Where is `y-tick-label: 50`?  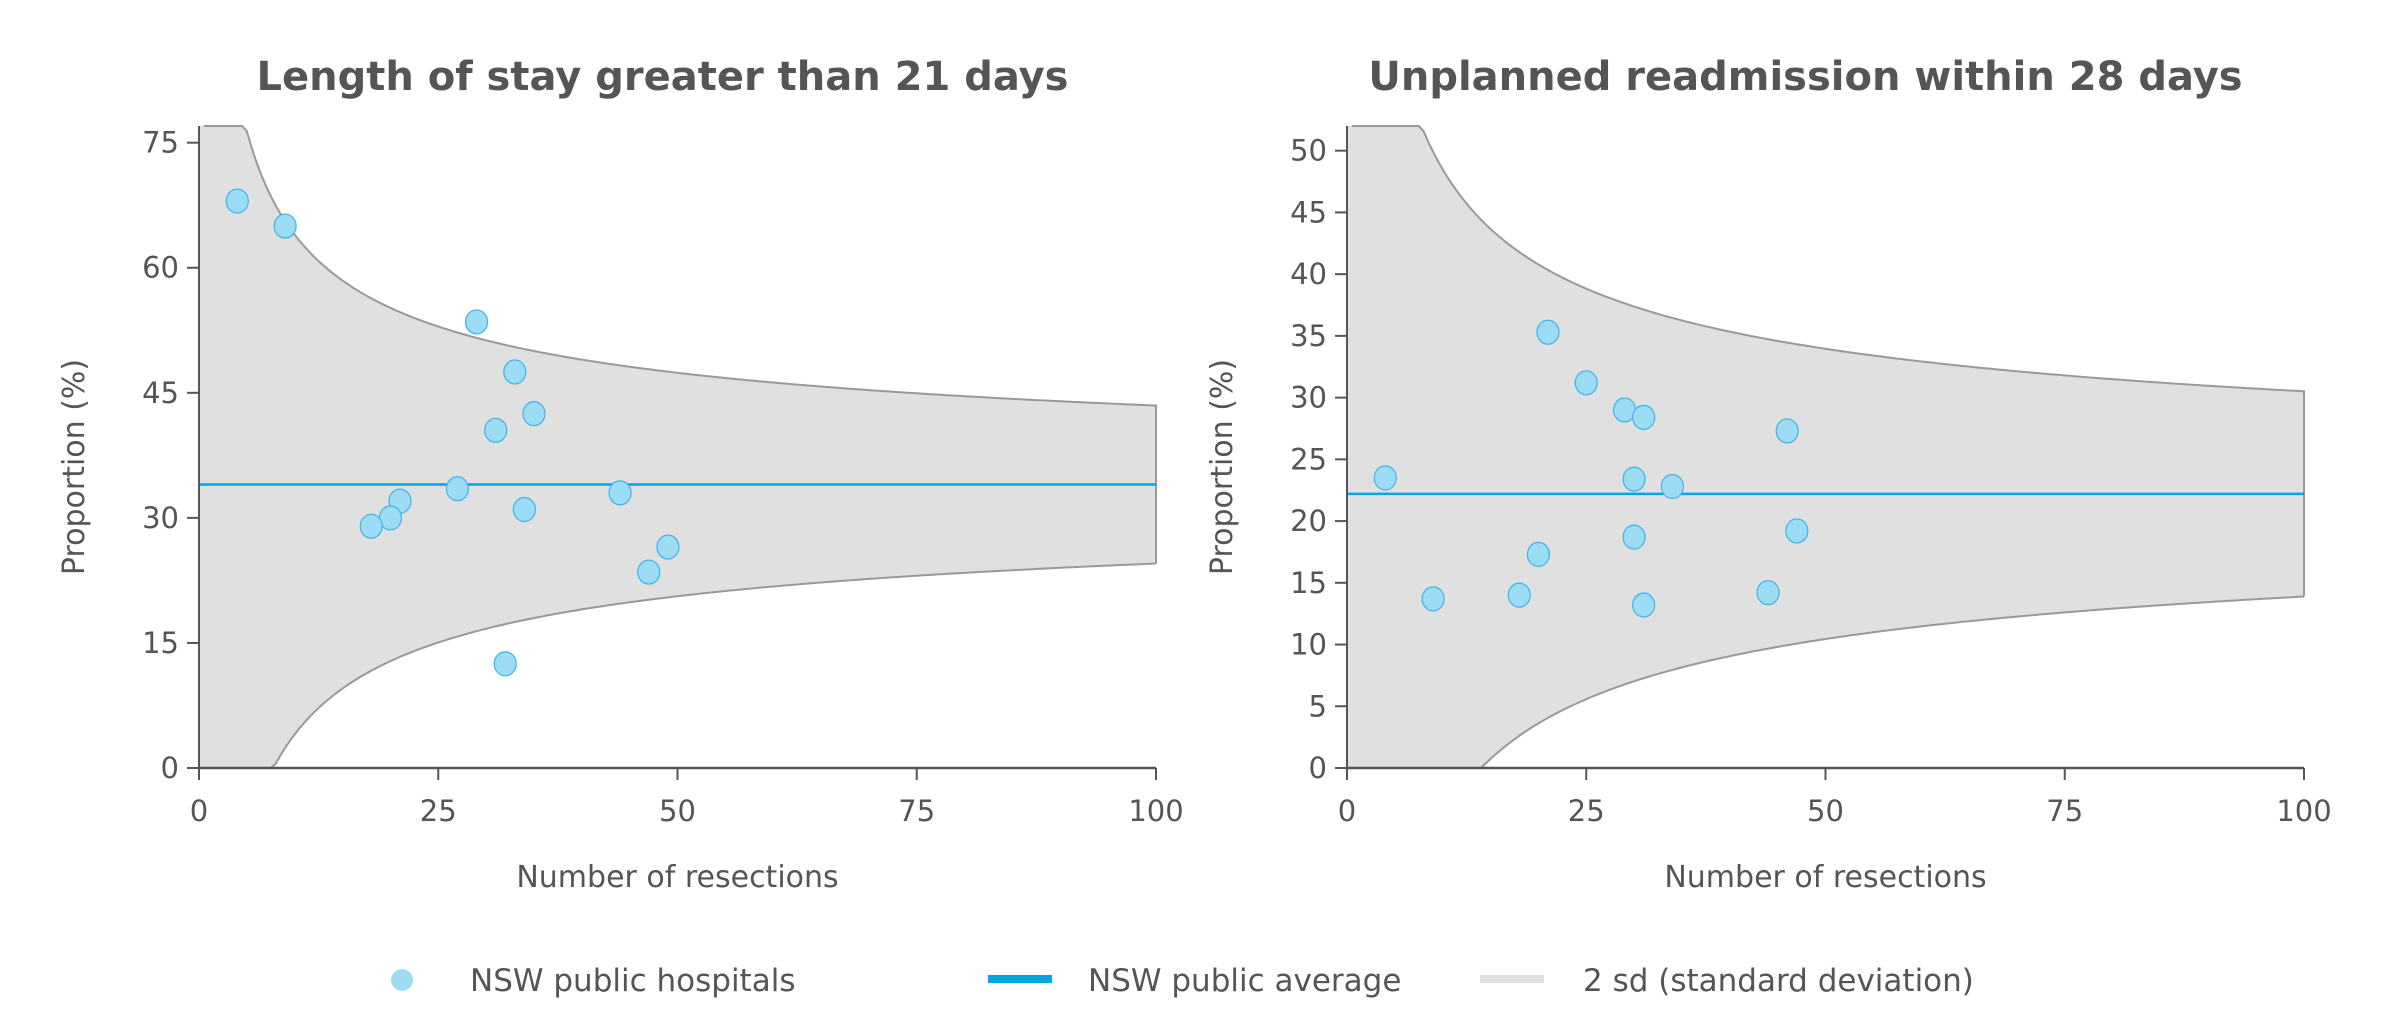 y-tick-label: 50 is located at coordinates (1308, 151).